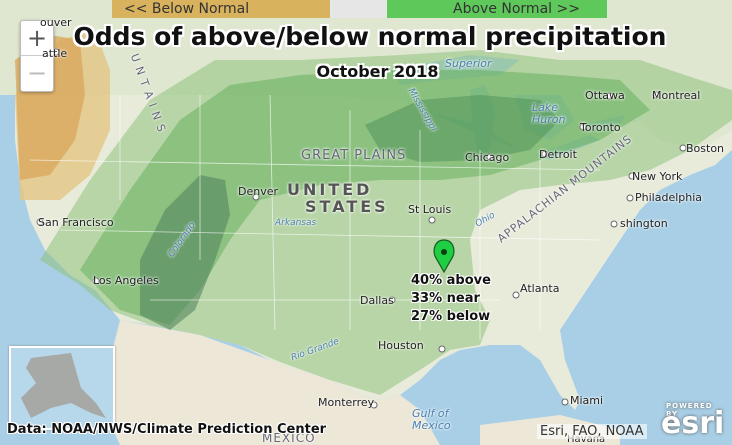  Describe the element at coordinates (354, 155) in the screenshot. I see `label-great-plains: GREAT PLAINS` at that location.